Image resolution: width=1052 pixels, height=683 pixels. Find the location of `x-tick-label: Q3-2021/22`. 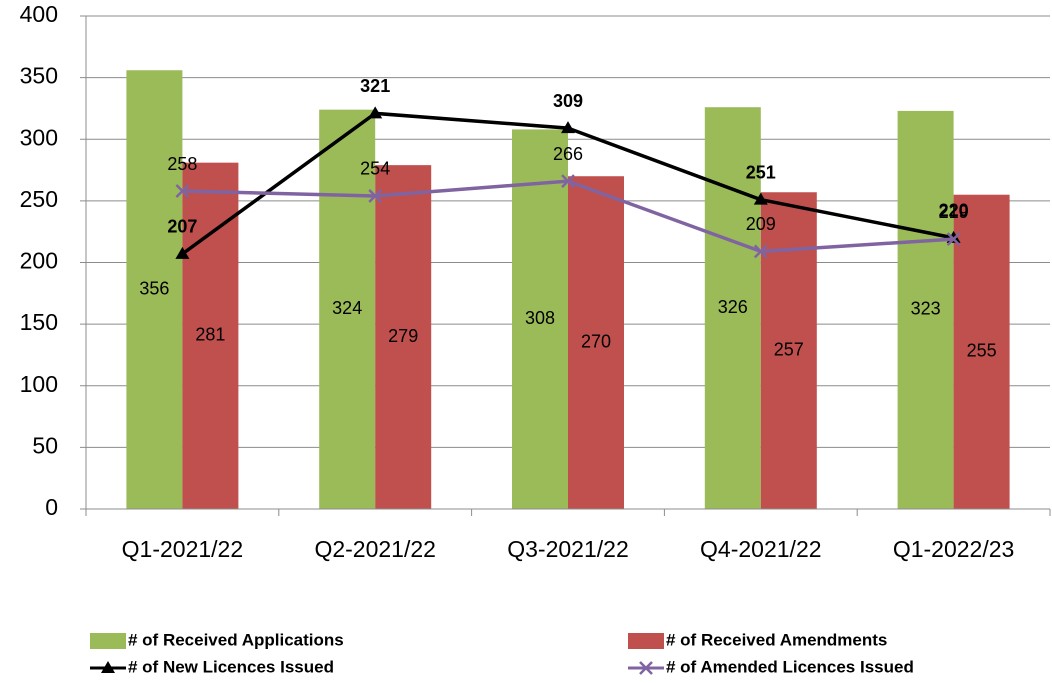

x-tick-label: Q3-2021/22 is located at coordinates (567, 549).